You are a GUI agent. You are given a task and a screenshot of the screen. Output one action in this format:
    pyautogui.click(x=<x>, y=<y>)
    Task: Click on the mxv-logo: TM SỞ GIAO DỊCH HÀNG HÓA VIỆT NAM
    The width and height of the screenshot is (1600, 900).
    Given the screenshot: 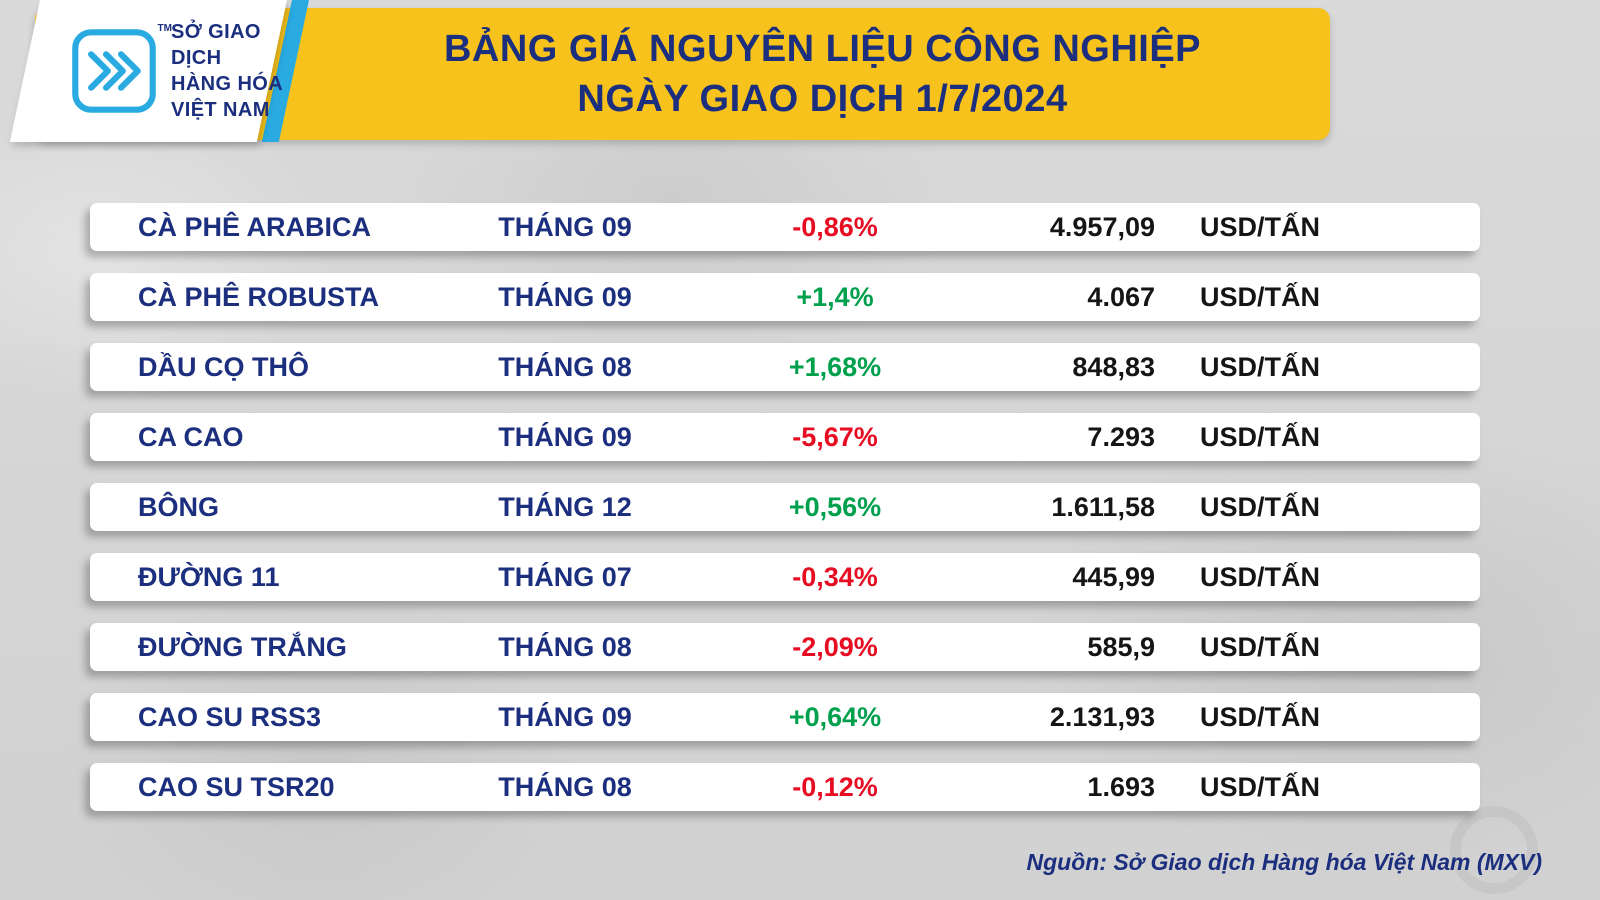 What is the action you would take?
    pyautogui.click(x=148, y=71)
    